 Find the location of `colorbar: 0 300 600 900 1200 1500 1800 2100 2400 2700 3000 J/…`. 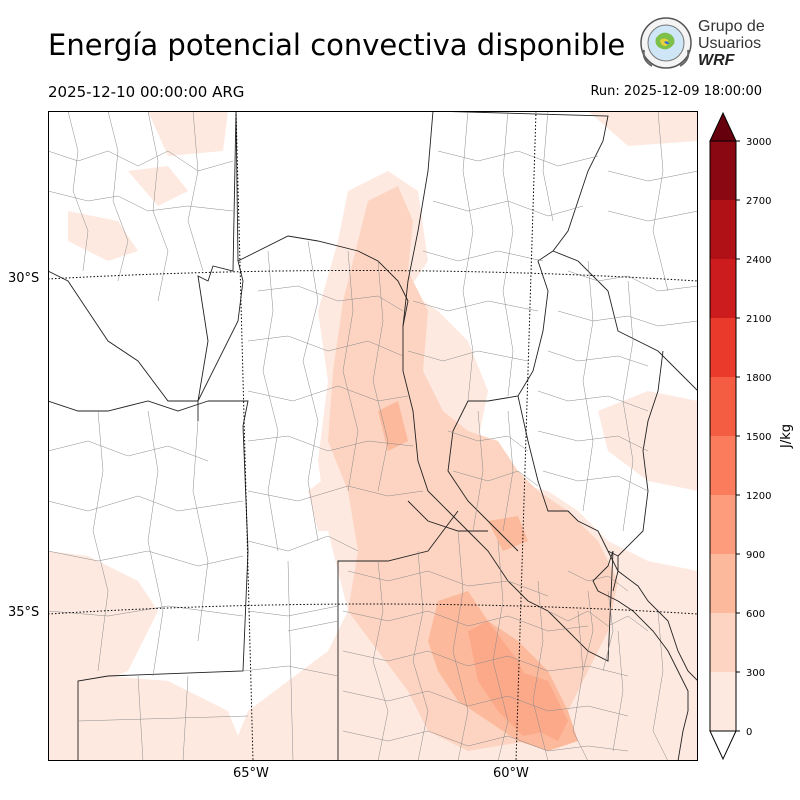

colorbar: 0 300 600 900 1200 1500 1800 2100 2400 2700 3000 J/… is located at coordinates (751, 436).